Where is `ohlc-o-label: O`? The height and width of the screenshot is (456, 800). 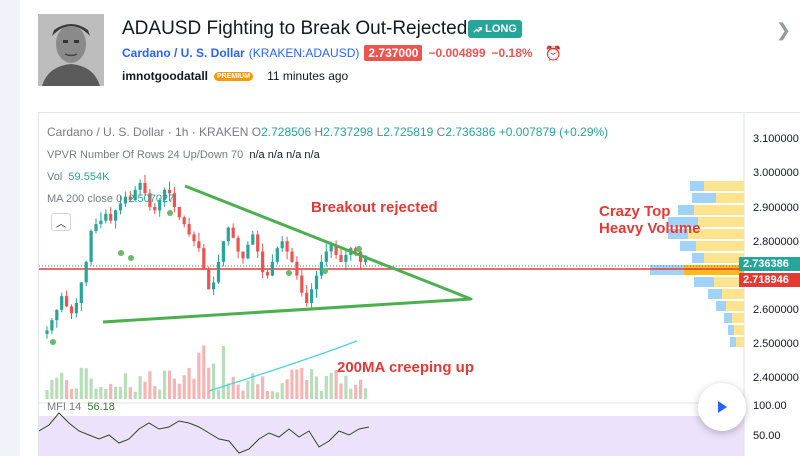
ohlc-o-label: O is located at coordinates (256, 132).